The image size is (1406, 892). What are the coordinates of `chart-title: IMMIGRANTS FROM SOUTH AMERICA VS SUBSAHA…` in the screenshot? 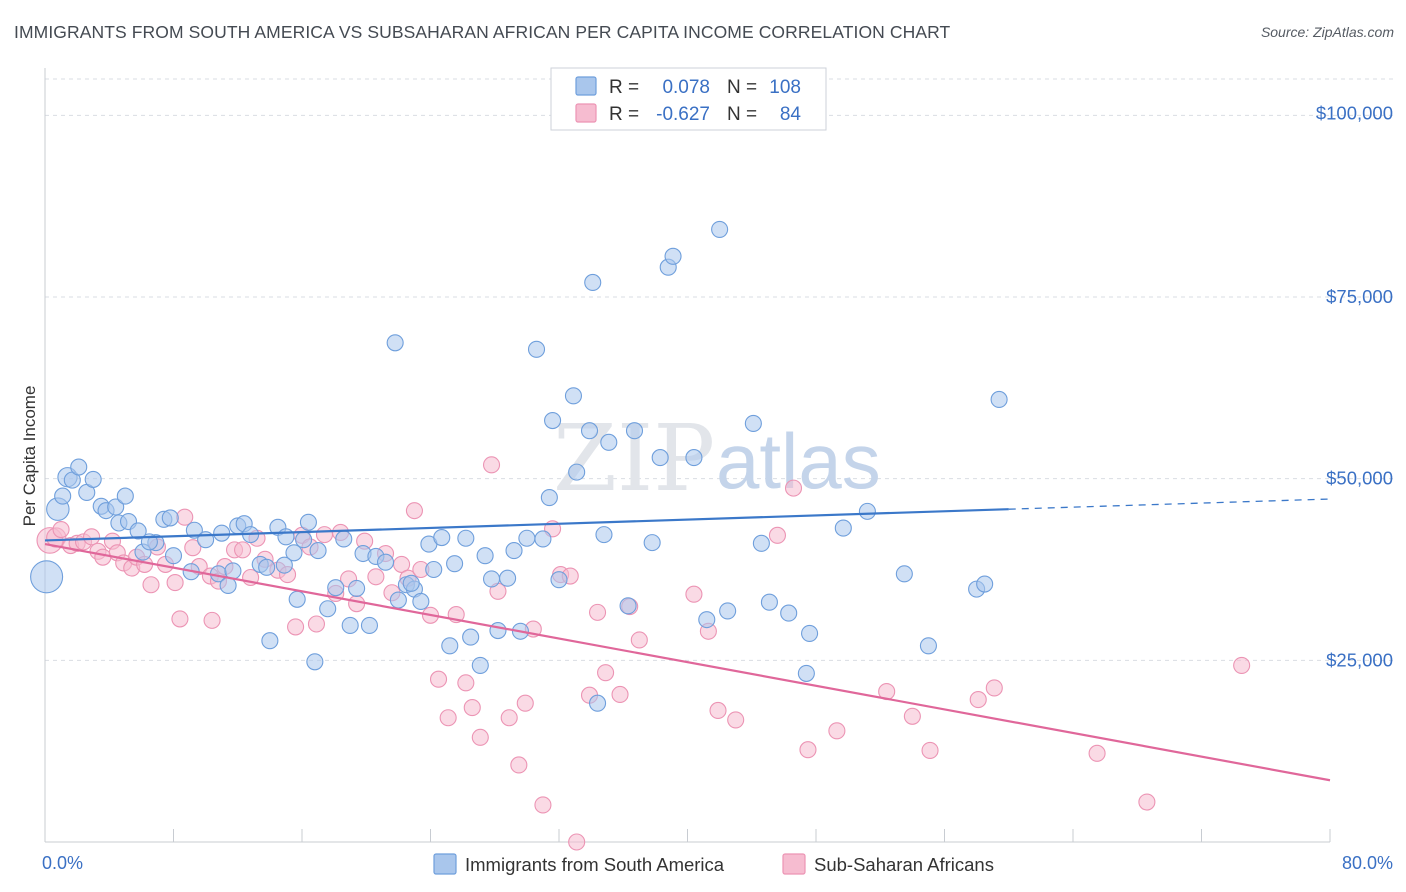 It's located at (482, 32).